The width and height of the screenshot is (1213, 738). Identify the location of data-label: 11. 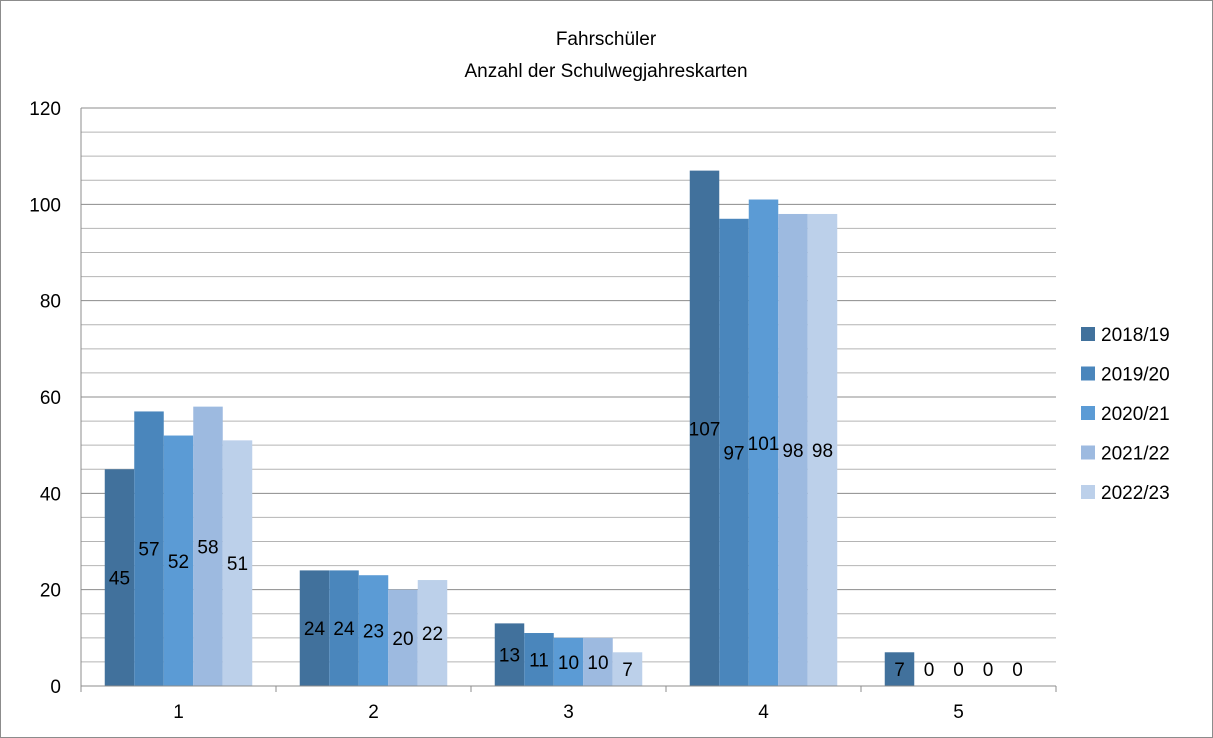
(539, 661).